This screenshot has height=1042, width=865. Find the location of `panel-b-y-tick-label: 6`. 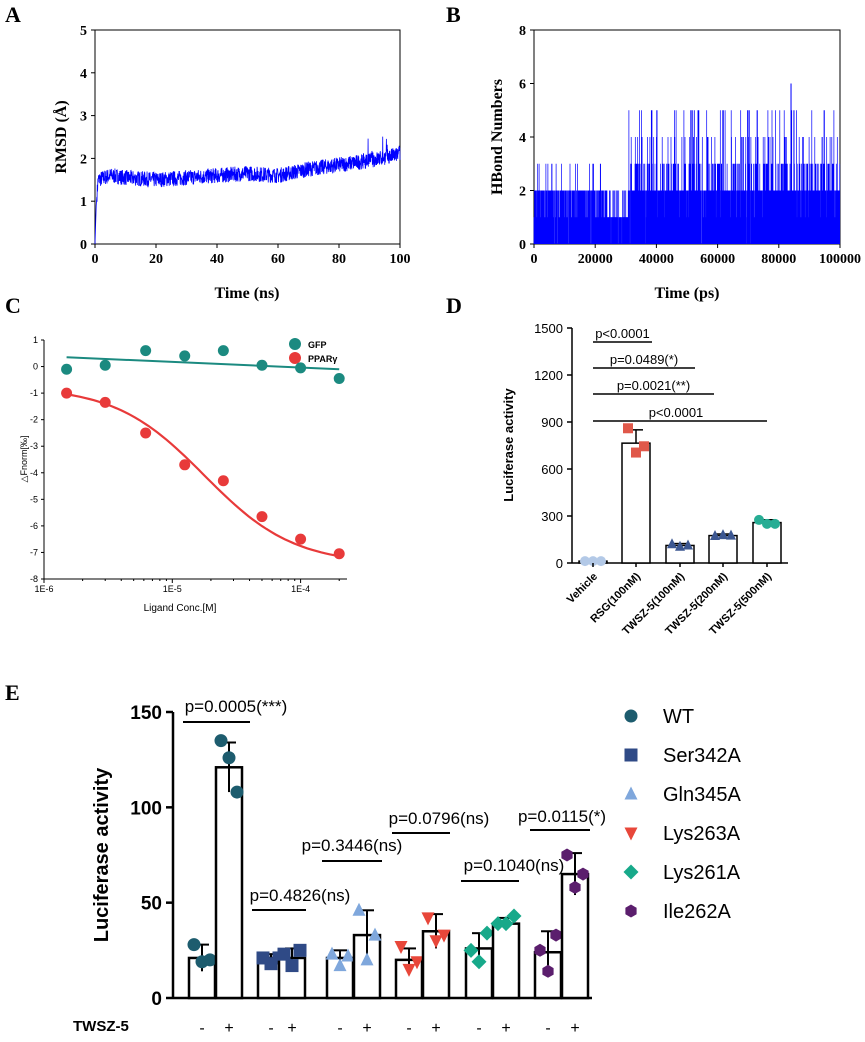

panel-b-y-tick-label: 6 is located at coordinates (522, 85).